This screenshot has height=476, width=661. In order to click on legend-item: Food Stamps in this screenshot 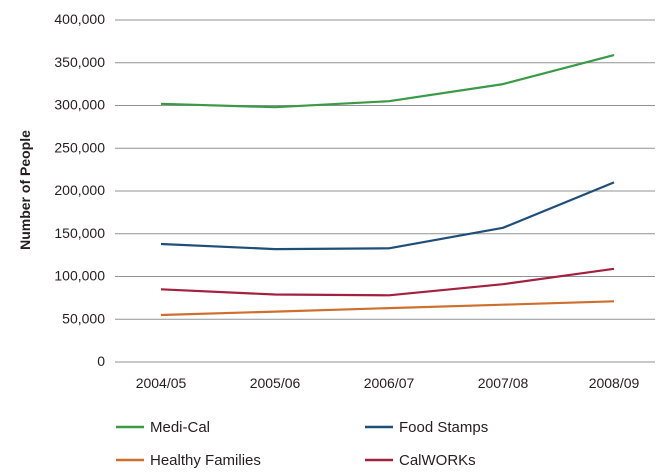, I will do `click(426, 427)`.